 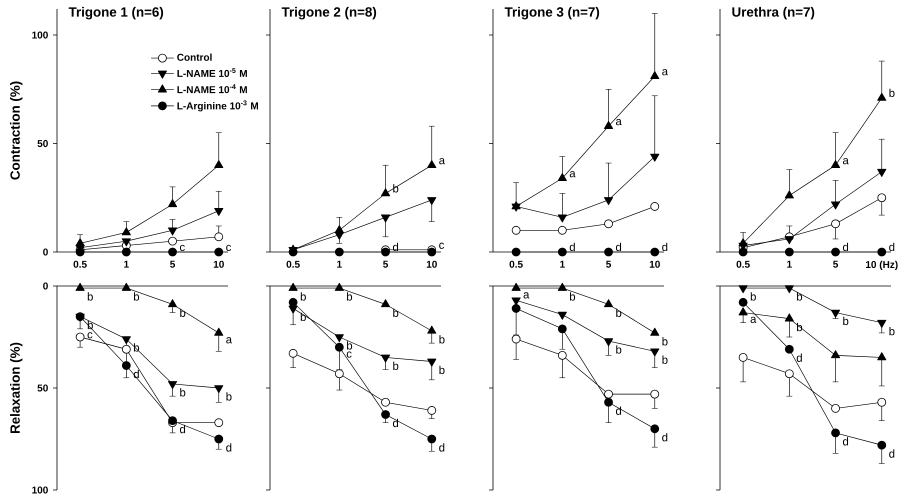 What do you see at coordinates (194, 57) in the screenshot?
I see `legend-label: Control` at bounding box center [194, 57].